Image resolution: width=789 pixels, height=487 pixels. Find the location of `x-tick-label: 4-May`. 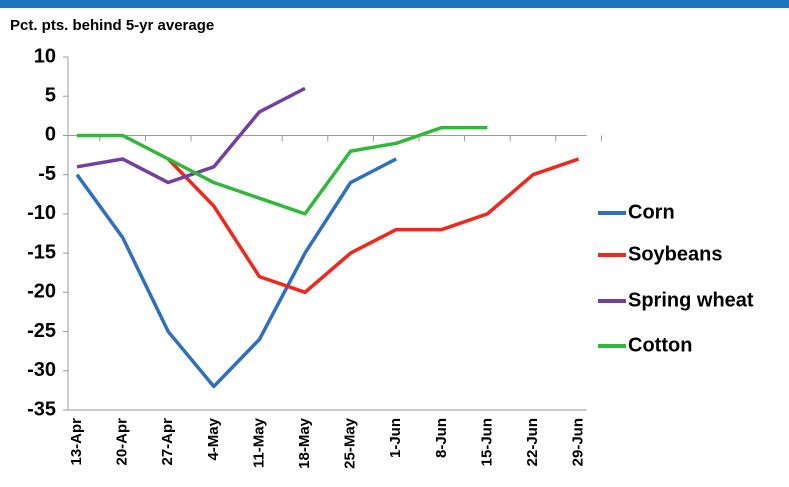

x-tick-label: 4-May is located at coordinates (213, 438).